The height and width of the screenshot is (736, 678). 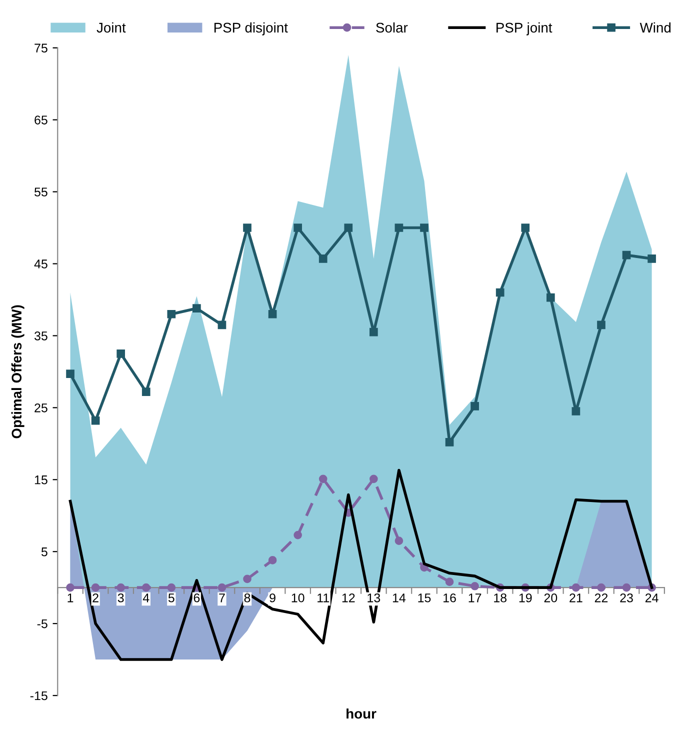 I want to click on x-tick-label: 1, so click(x=71, y=598).